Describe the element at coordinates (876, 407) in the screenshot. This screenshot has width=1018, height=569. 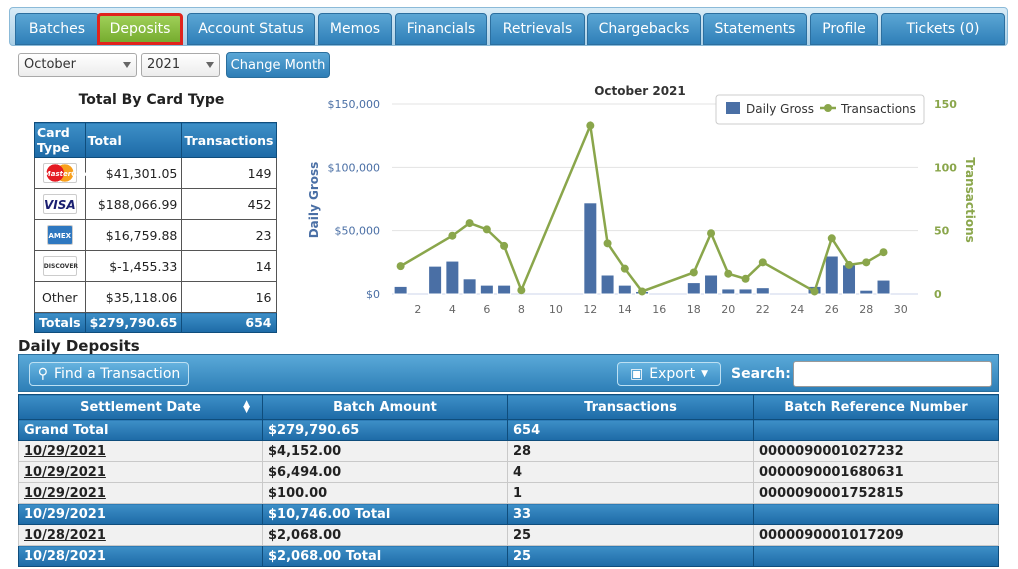
I see `column-header-batch-reference: Batch Reference Number` at that location.